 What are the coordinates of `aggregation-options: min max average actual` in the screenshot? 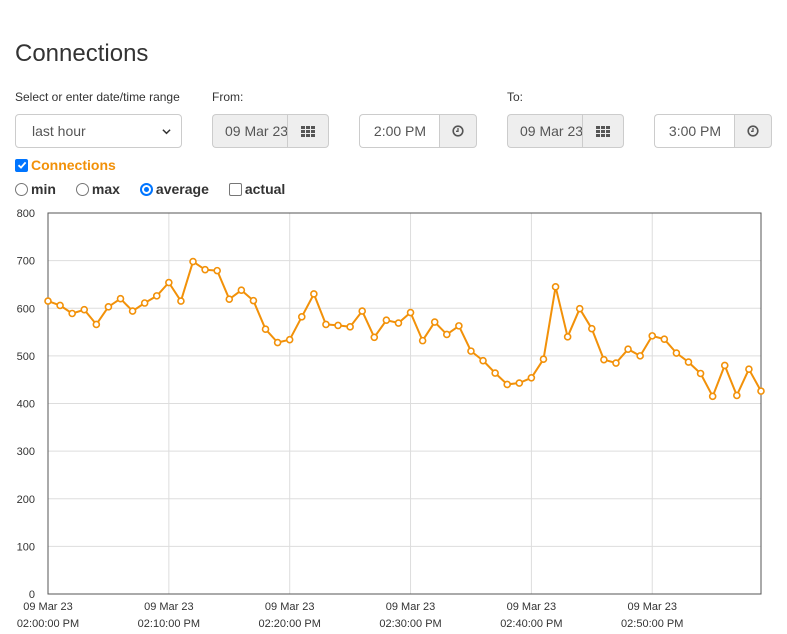 It's located at (160, 189).